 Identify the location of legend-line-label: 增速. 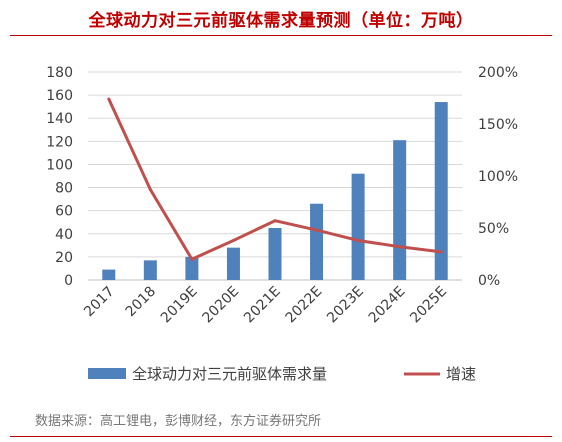
(461, 374).